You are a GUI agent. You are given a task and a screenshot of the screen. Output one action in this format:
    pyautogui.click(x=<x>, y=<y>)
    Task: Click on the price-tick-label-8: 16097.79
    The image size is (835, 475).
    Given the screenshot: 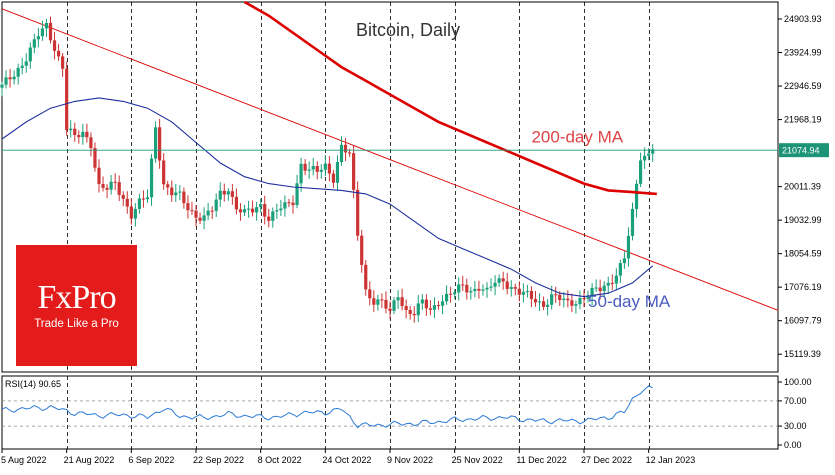 What is the action you would take?
    pyautogui.click(x=803, y=321)
    